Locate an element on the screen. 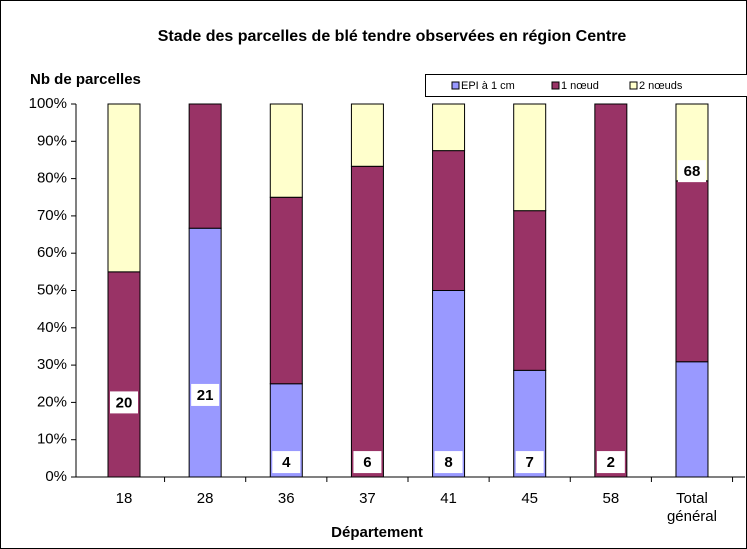 This screenshot has height=549, width=747. x-tick-label: 37 is located at coordinates (367, 498).